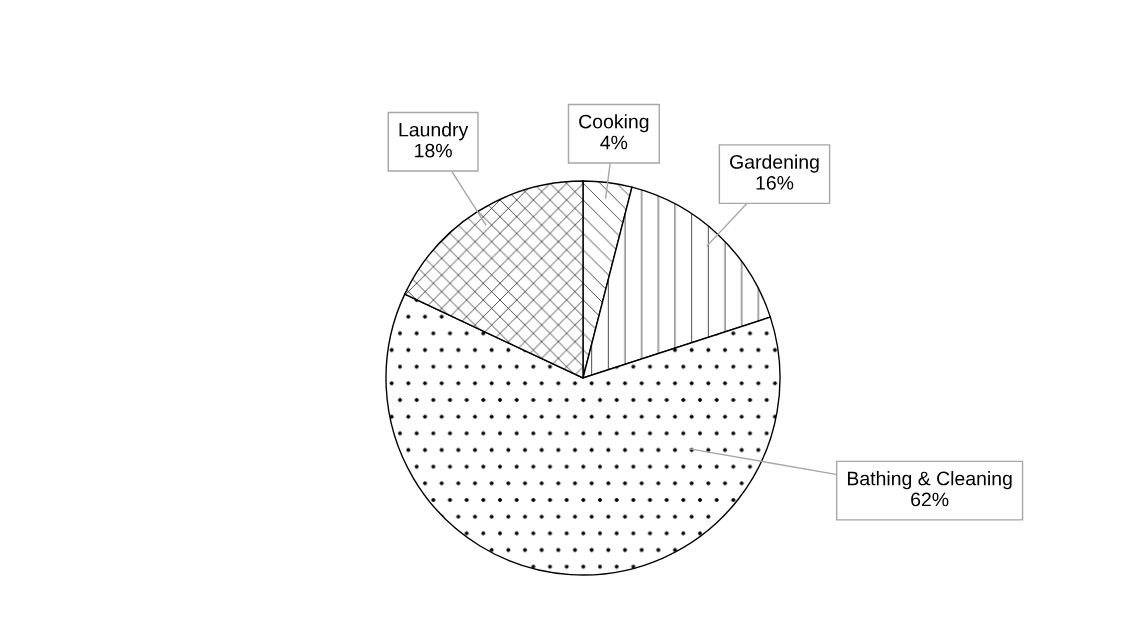 The image size is (1136, 640). What do you see at coordinates (929, 480) in the screenshot?
I see `slice-label: Bathing & Cleaning` at bounding box center [929, 480].